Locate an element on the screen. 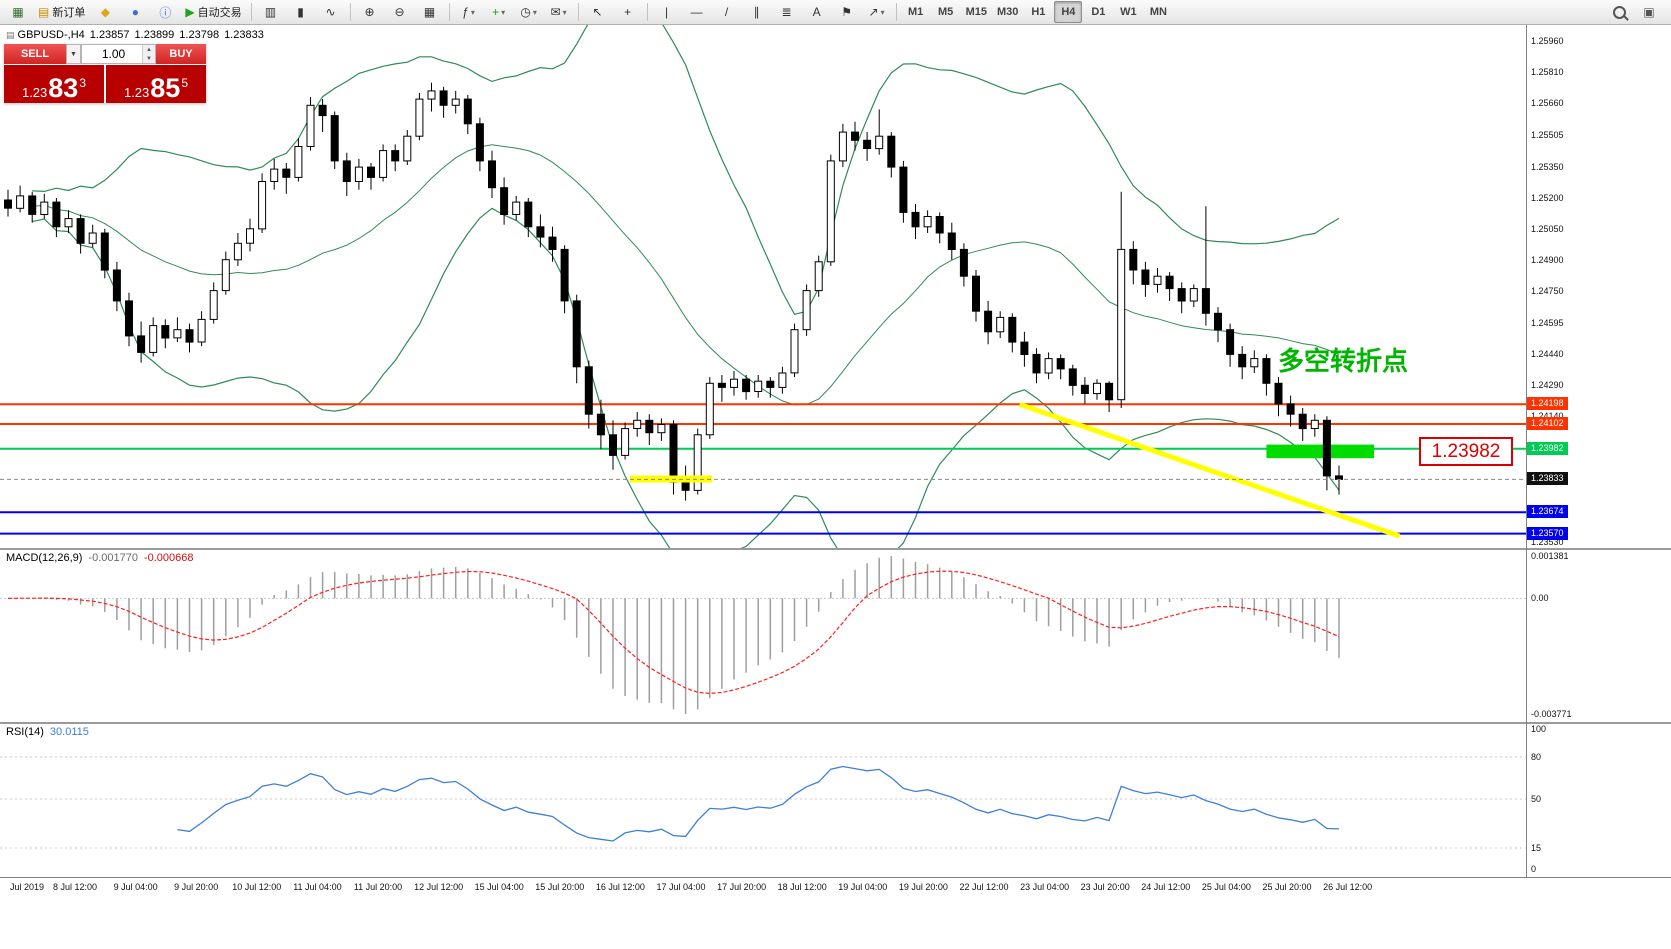  timeframe-w1: W1 is located at coordinates (1128, 12).